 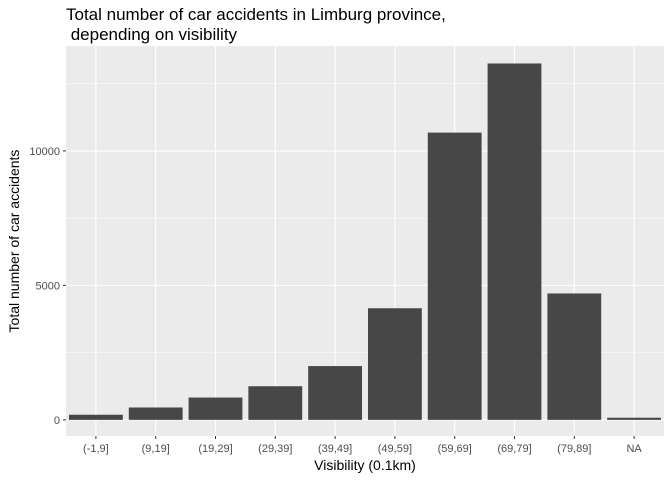 I want to click on x-axis-title: Visibility (0.1km), so click(x=365, y=465).